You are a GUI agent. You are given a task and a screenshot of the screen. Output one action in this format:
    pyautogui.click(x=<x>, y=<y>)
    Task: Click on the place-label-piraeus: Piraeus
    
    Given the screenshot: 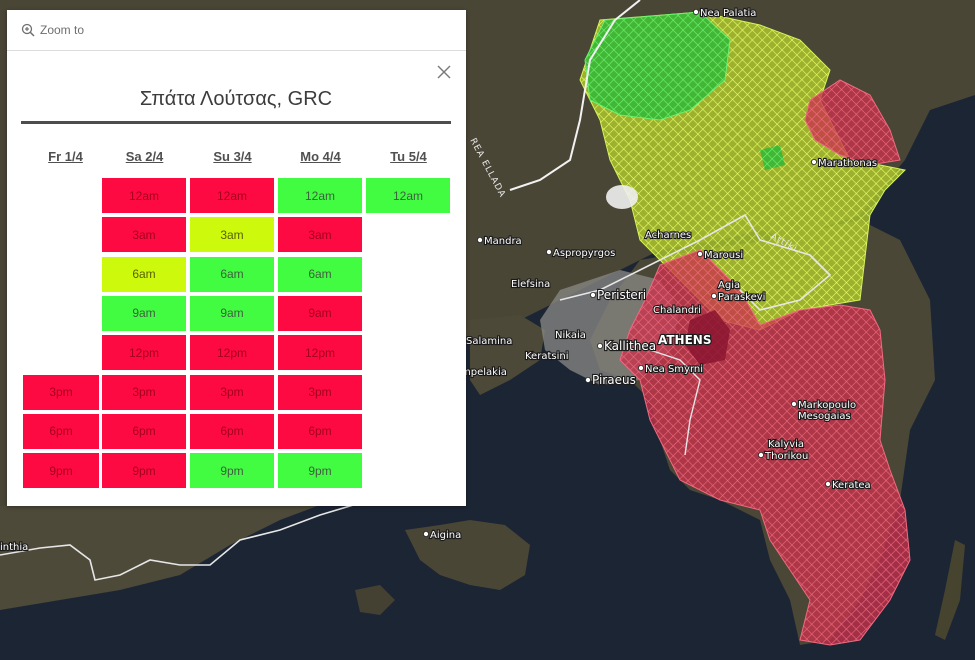 What is the action you would take?
    pyautogui.click(x=614, y=380)
    